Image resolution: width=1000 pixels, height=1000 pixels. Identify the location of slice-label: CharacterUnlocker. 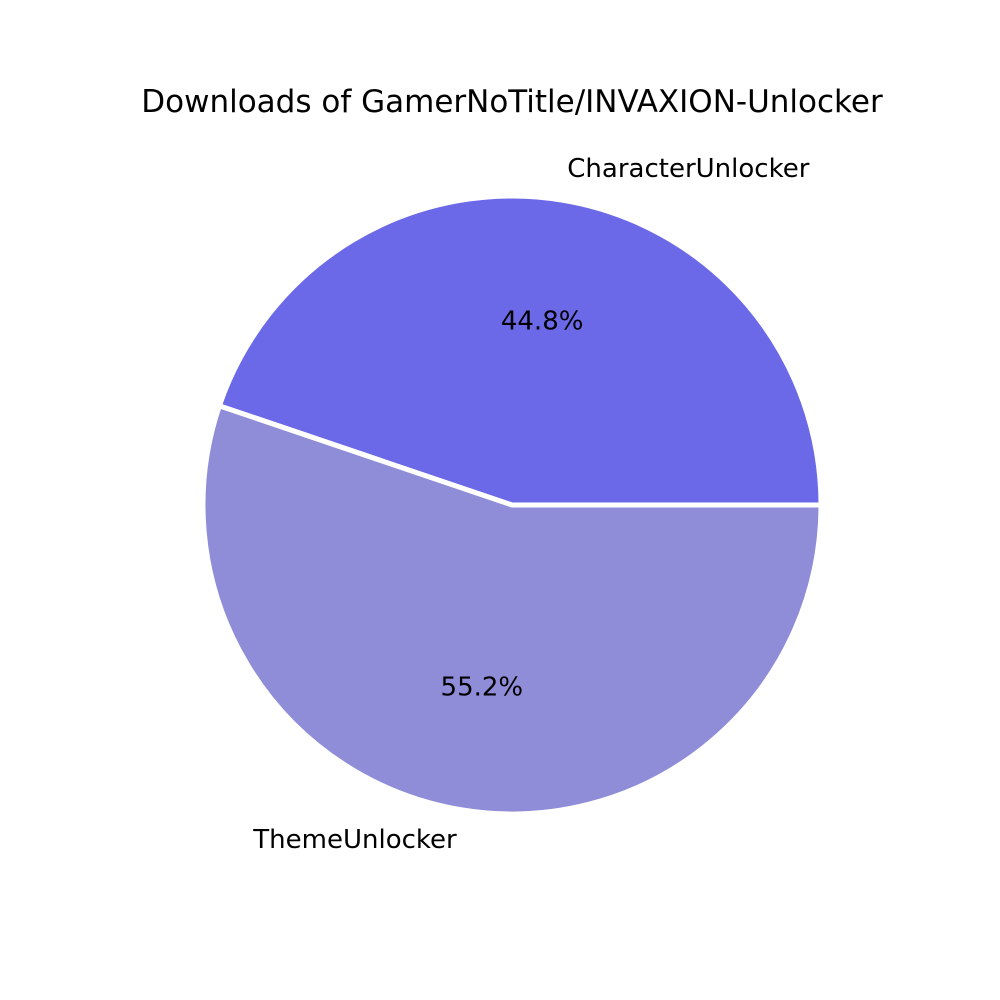
(688, 169).